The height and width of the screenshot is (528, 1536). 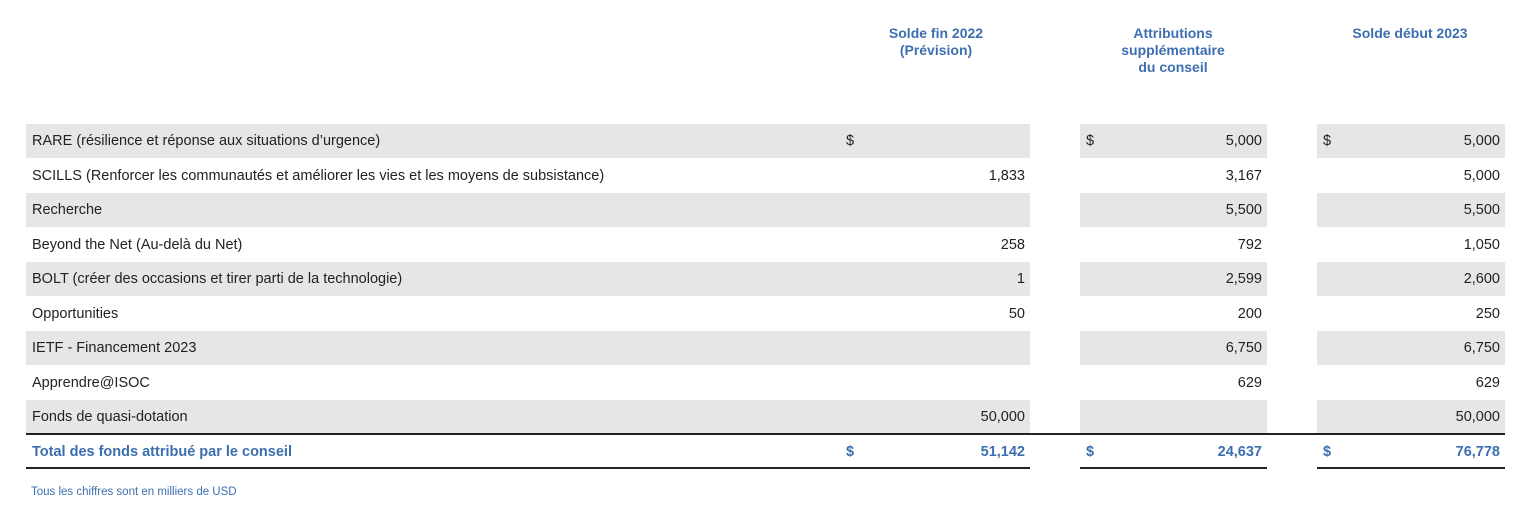 What do you see at coordinates (850, 141) in the screenshot?
I see `currency-a: $` at bounding box center [850, 141].